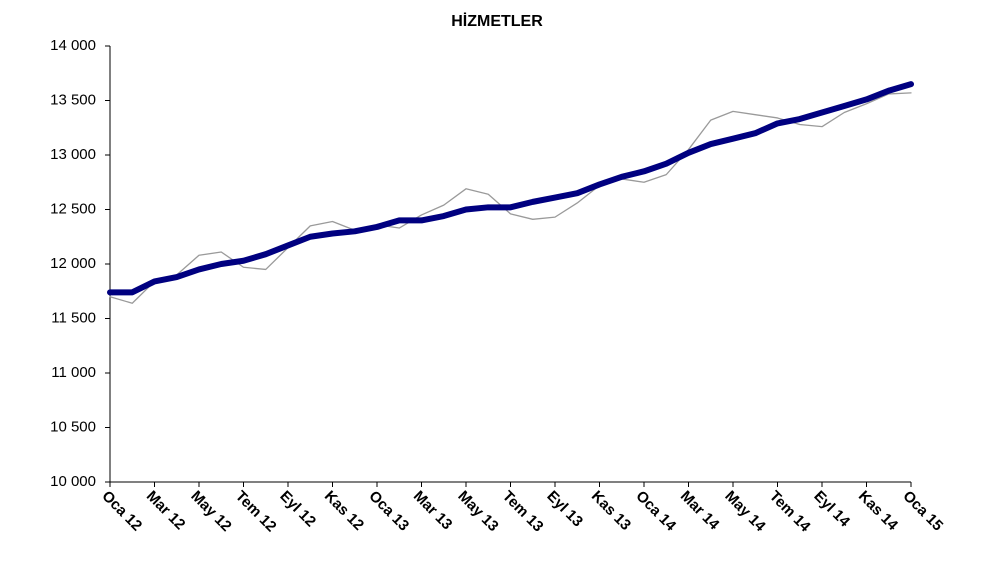 Image resolution: width=984 pixels, height=582 pixels. I want to click on chart-title: HİZMETLER, so click(497, 21).